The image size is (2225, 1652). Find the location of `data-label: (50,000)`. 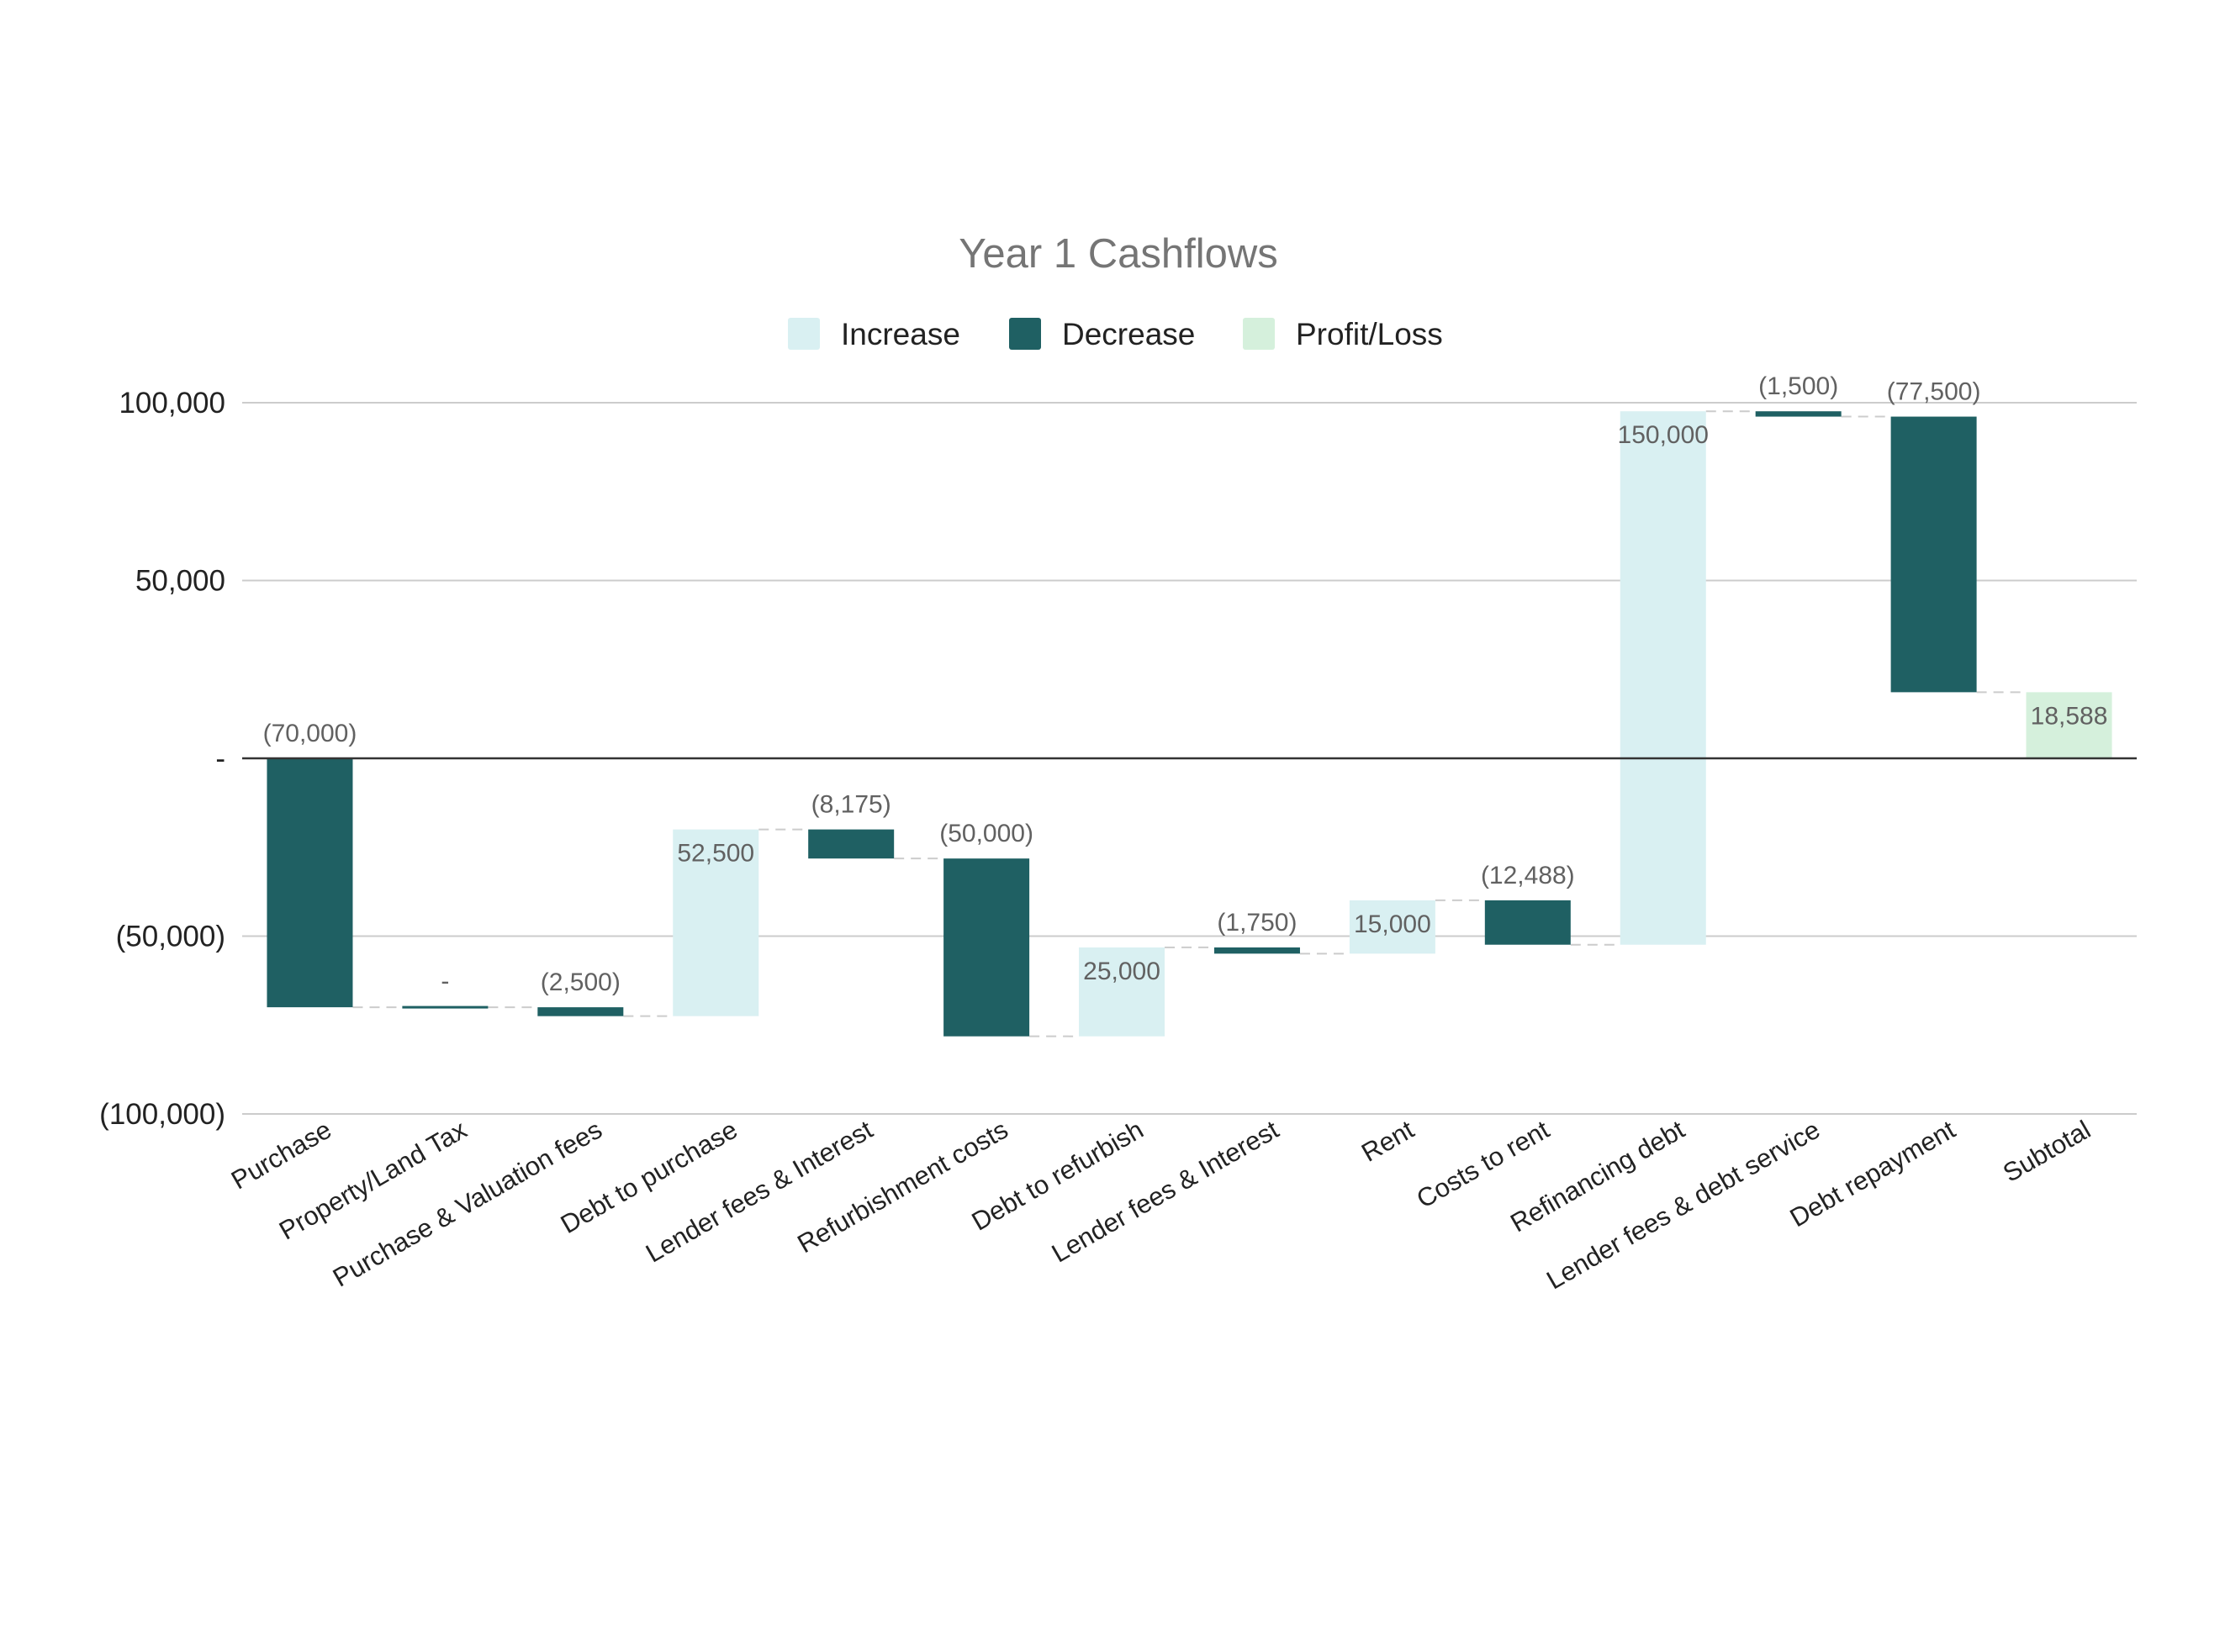

data-label: (50,000) is located at coordinates (986, 833).